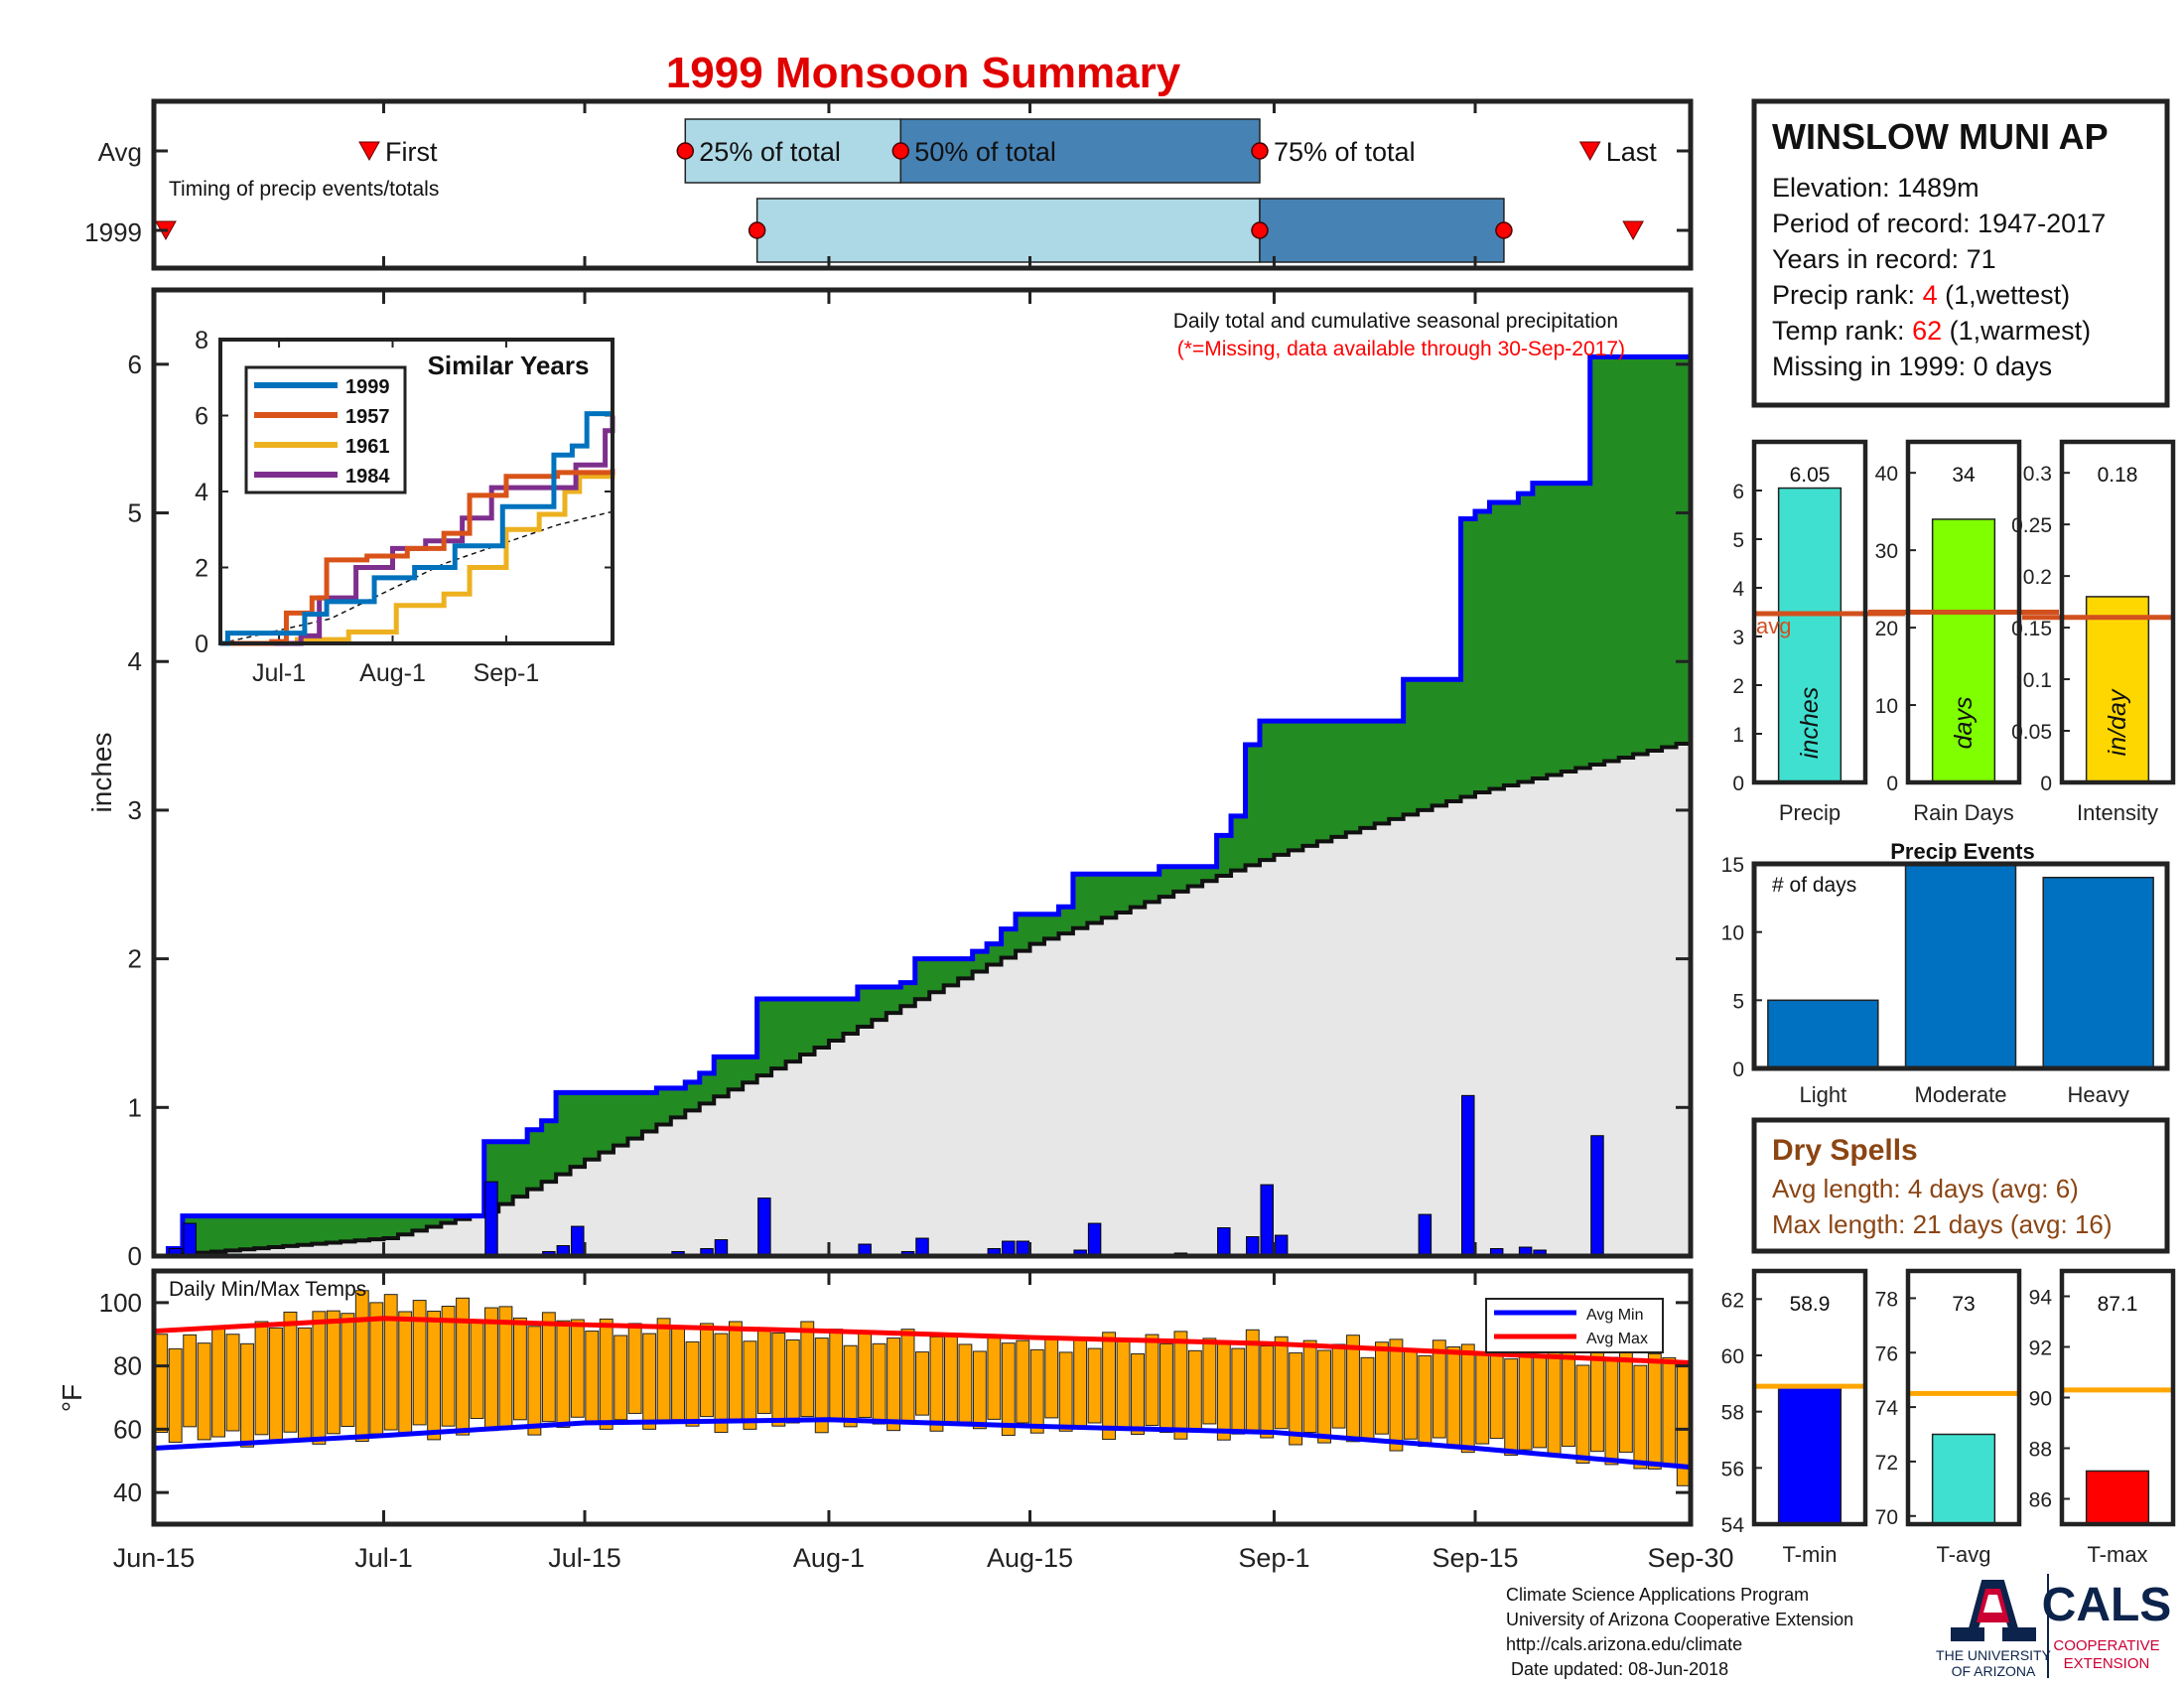  I want to click on timing-year-row-label: 1999, so click(113, 232).